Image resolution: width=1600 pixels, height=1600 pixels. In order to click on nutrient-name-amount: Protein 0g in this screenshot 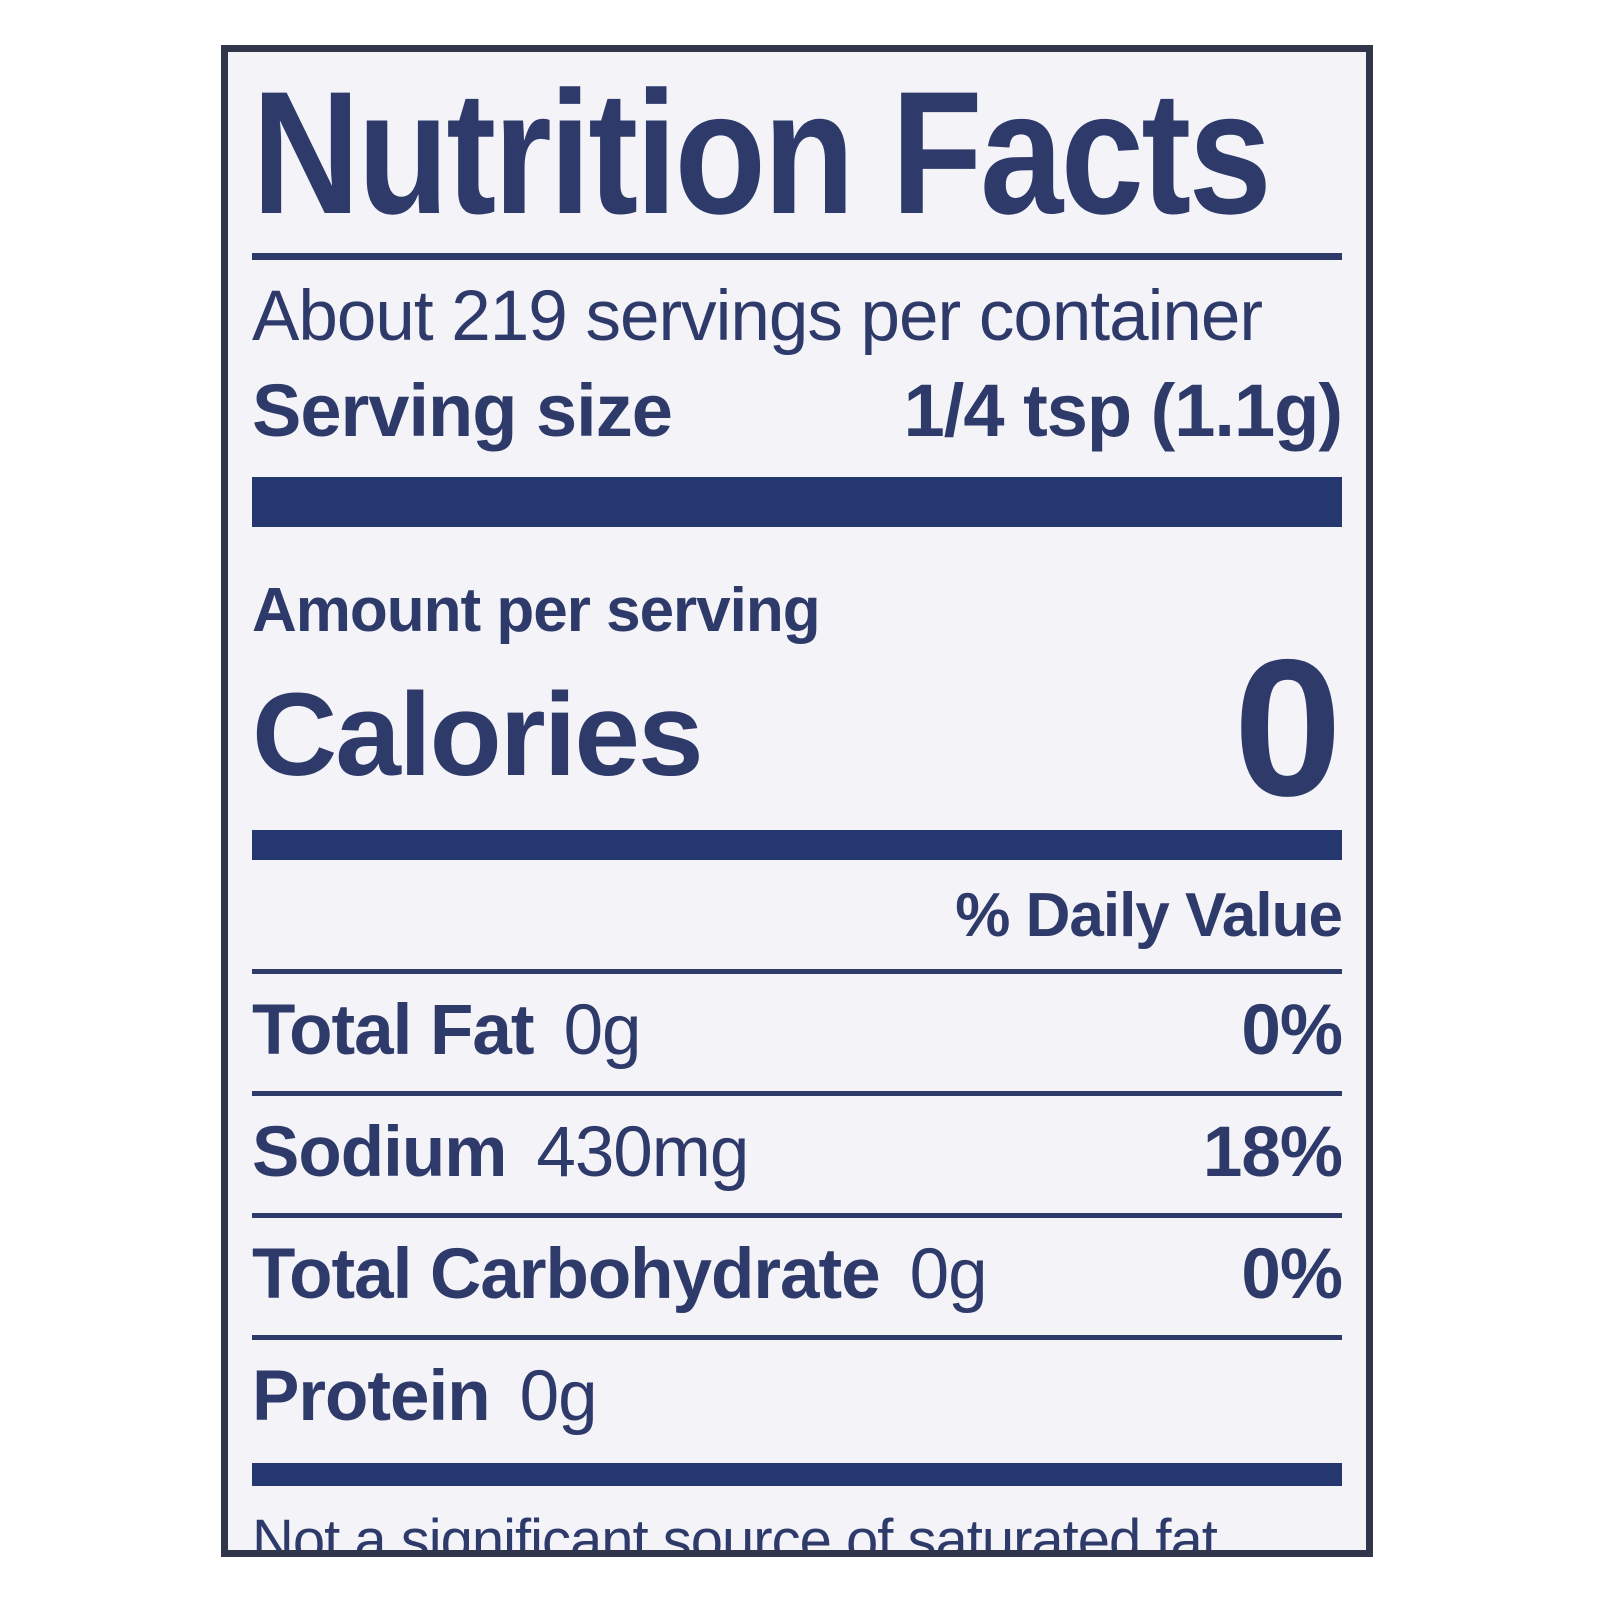, I will do `click(425, 1396)`.